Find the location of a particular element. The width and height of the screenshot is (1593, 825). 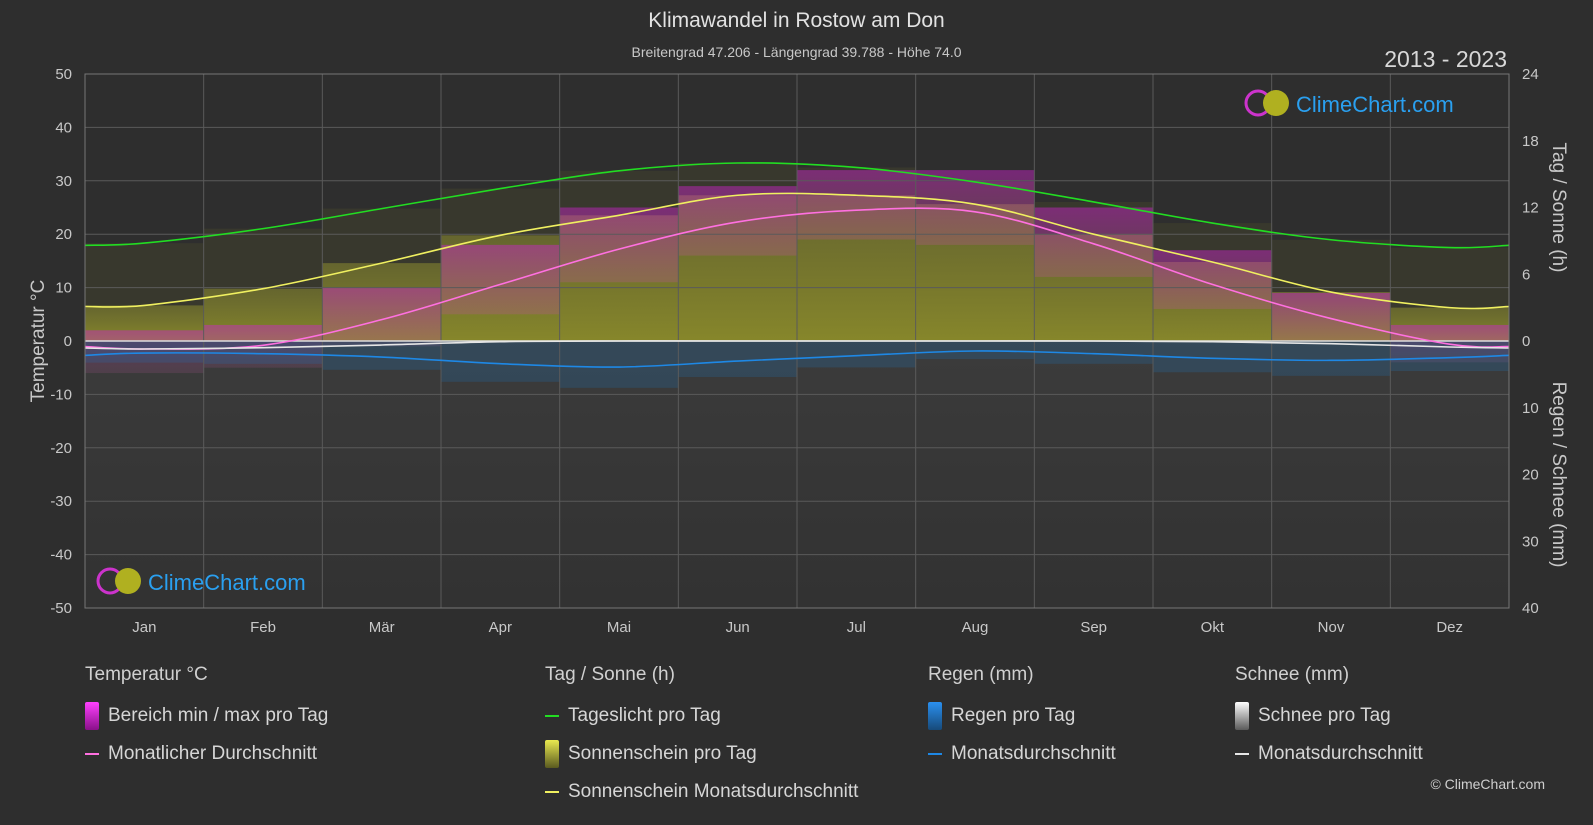

y-tick-label-left: -20 is located at coordinates (61, 448).